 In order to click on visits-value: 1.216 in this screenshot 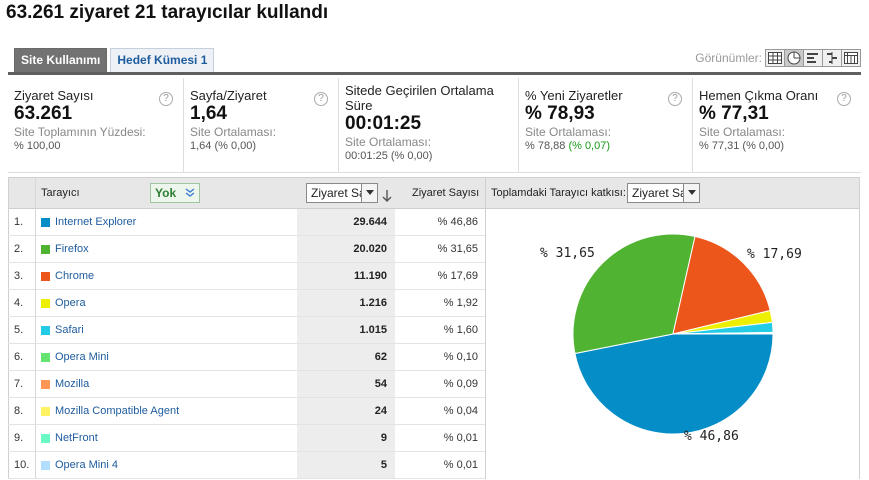, I will do `click(346, 303)`.